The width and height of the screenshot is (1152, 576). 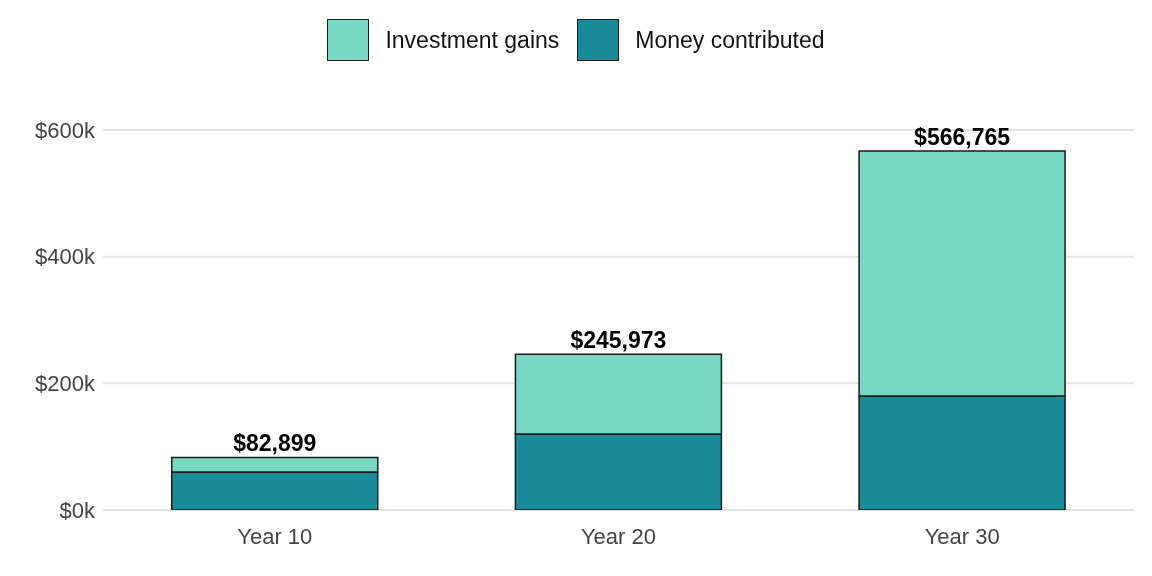 What do you see at coordinates (275, 536) in the screenshot?
I see `x-tick-label: Year 10` at bounding box center [275, 536].